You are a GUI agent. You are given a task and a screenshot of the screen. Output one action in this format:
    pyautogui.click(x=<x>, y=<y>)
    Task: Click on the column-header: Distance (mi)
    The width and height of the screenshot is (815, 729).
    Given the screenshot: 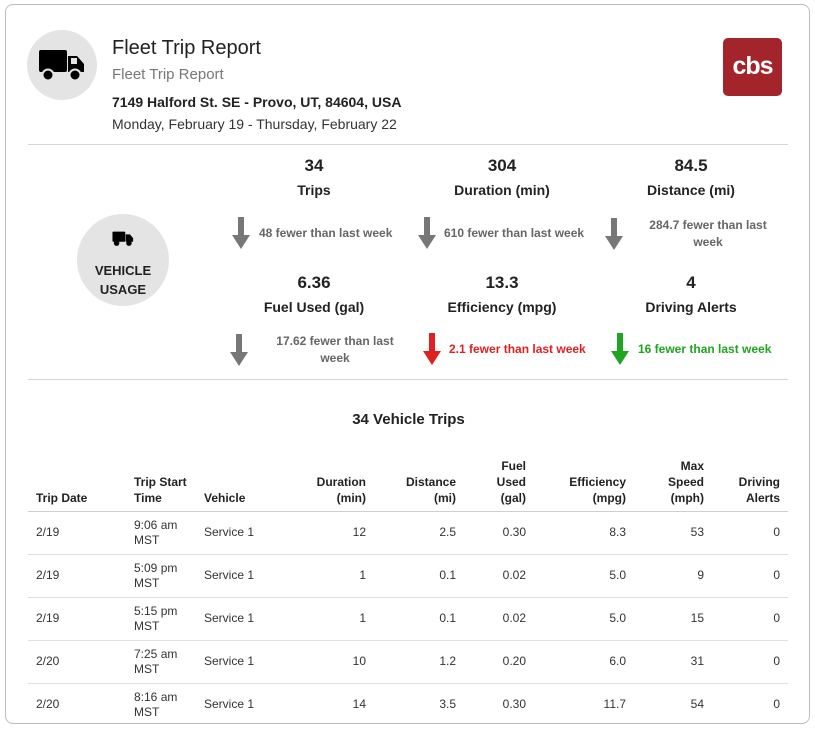 What is the action you would take?
    pyautogui.click(x=419, y=482)
    